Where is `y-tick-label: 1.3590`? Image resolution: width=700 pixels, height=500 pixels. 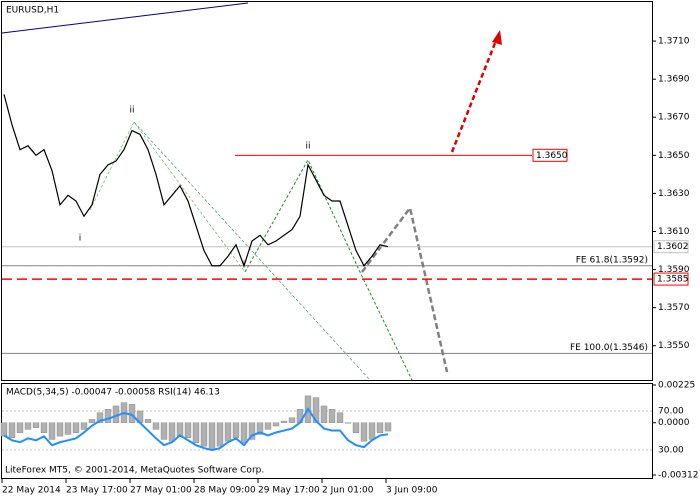
y-tick-label: 1.3590 is located at coordinates (674, 270).